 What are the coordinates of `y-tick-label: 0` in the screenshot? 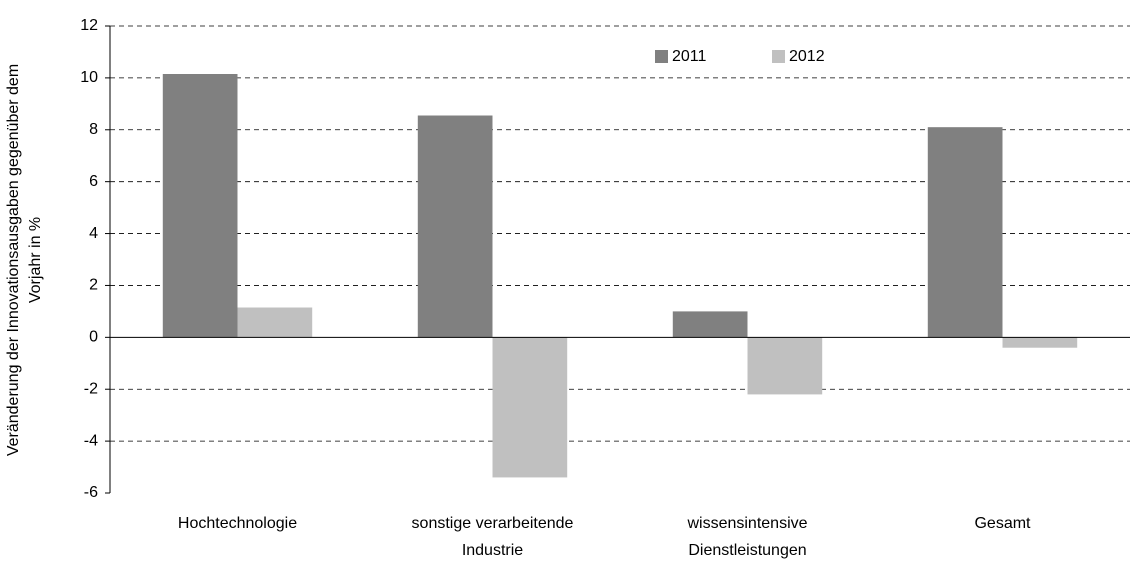 It's located at (93, 337).